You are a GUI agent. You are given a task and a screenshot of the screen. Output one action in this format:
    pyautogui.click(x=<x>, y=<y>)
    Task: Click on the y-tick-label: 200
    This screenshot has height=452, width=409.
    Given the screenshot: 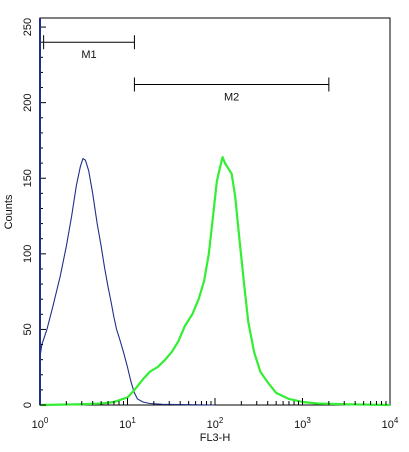 What is the action you would take?
    pyautogui.click(x=28, y=102)
    